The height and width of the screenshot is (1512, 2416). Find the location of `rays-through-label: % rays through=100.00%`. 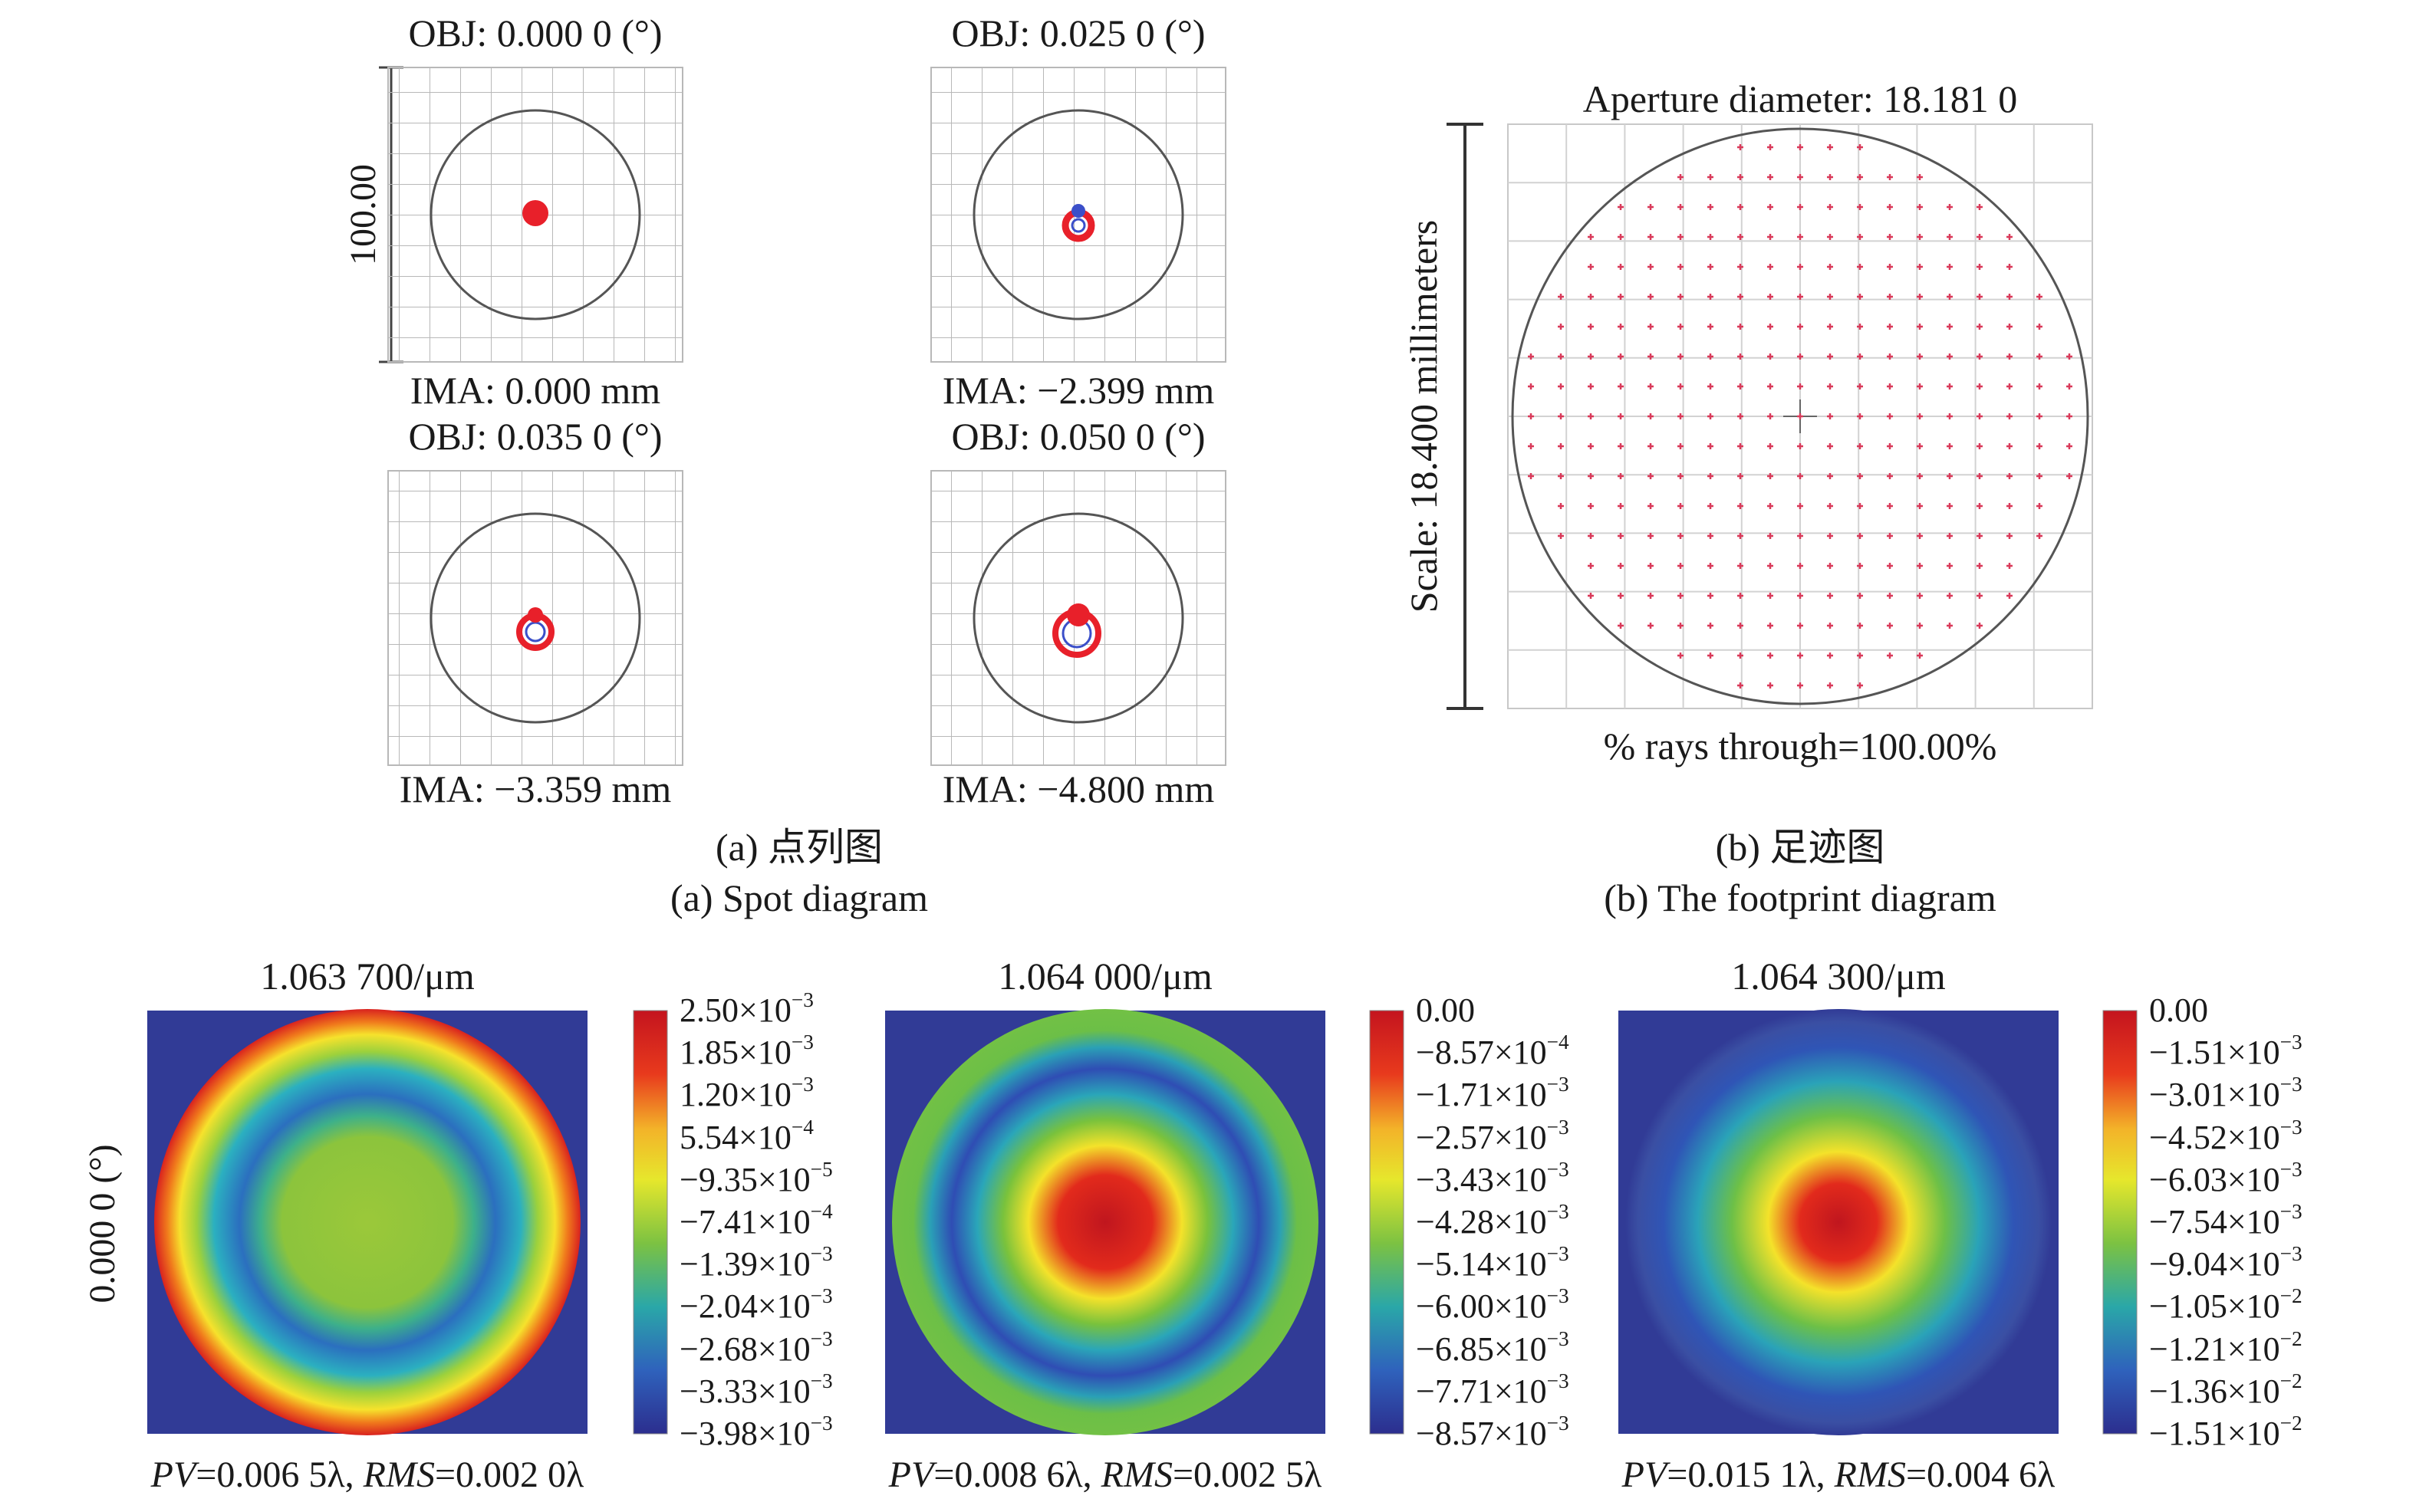

rays-through-label: % rays through=100.00% is located at coordinates (1800, 746).